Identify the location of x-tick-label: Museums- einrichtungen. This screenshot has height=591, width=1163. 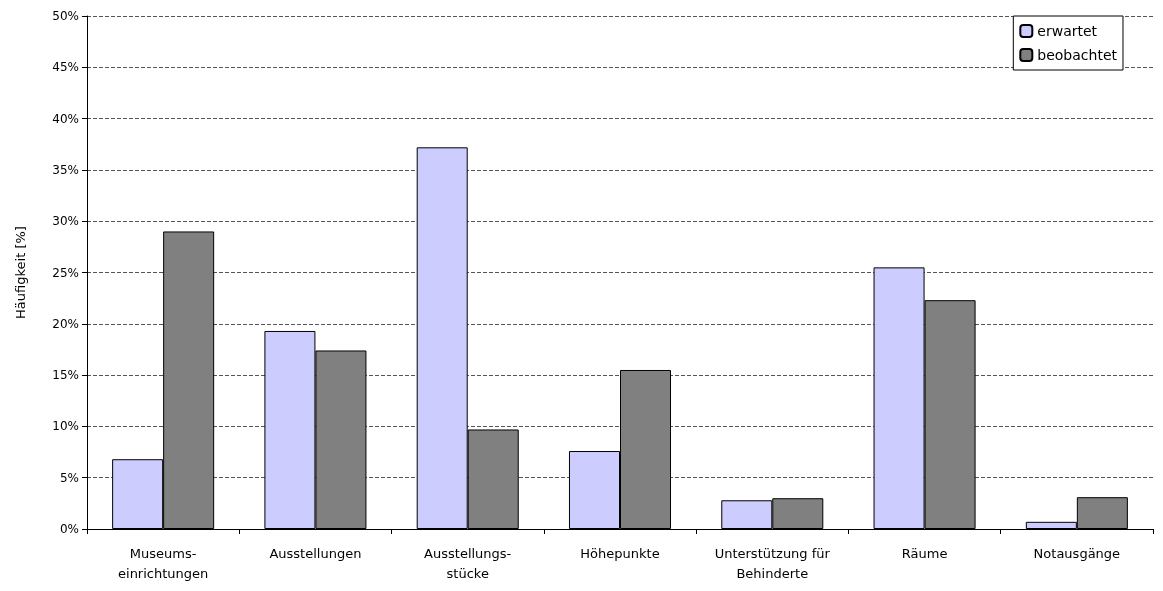
(163, 563).